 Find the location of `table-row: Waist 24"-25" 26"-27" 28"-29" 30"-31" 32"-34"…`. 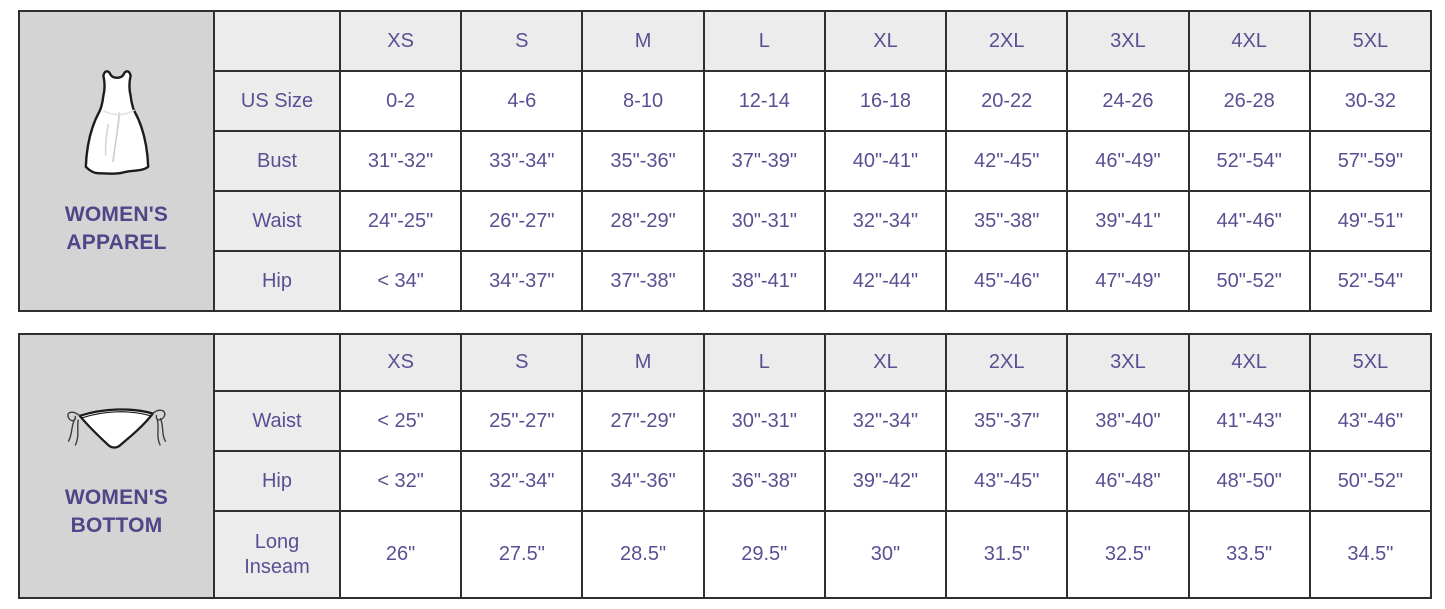

table-row: Waist 24"-25" 26"-27" 28"-29" 30"-31" 32"-34"… is located at coordinates (726, 221).